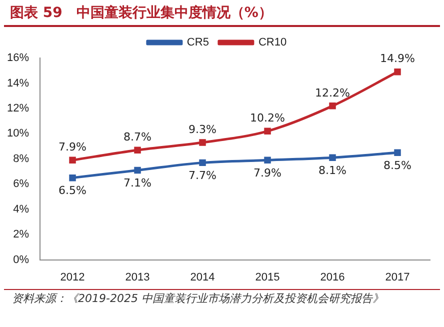 This screenshot has height=327, width=444. Describe the element at coordinates (72, 191) in the screenshot. I see `data-label: 6.5%` at that location.